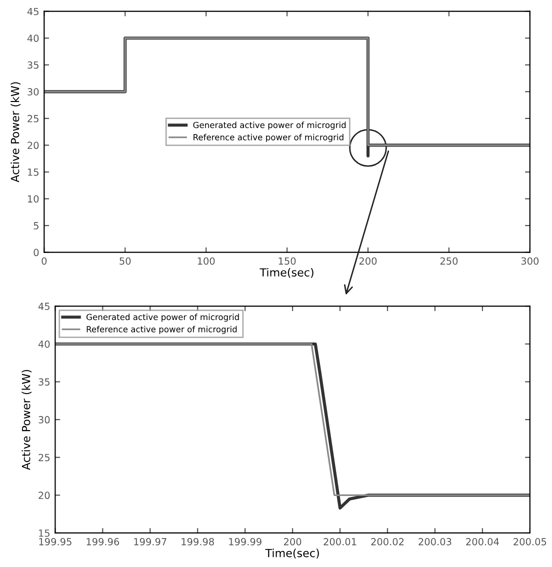 This screenshot has height=567, width=552. What do you see at coordinates (530, 542) in the screenshot?
I see `x-tick-label: 200.05` at bounding box center [530, 542].